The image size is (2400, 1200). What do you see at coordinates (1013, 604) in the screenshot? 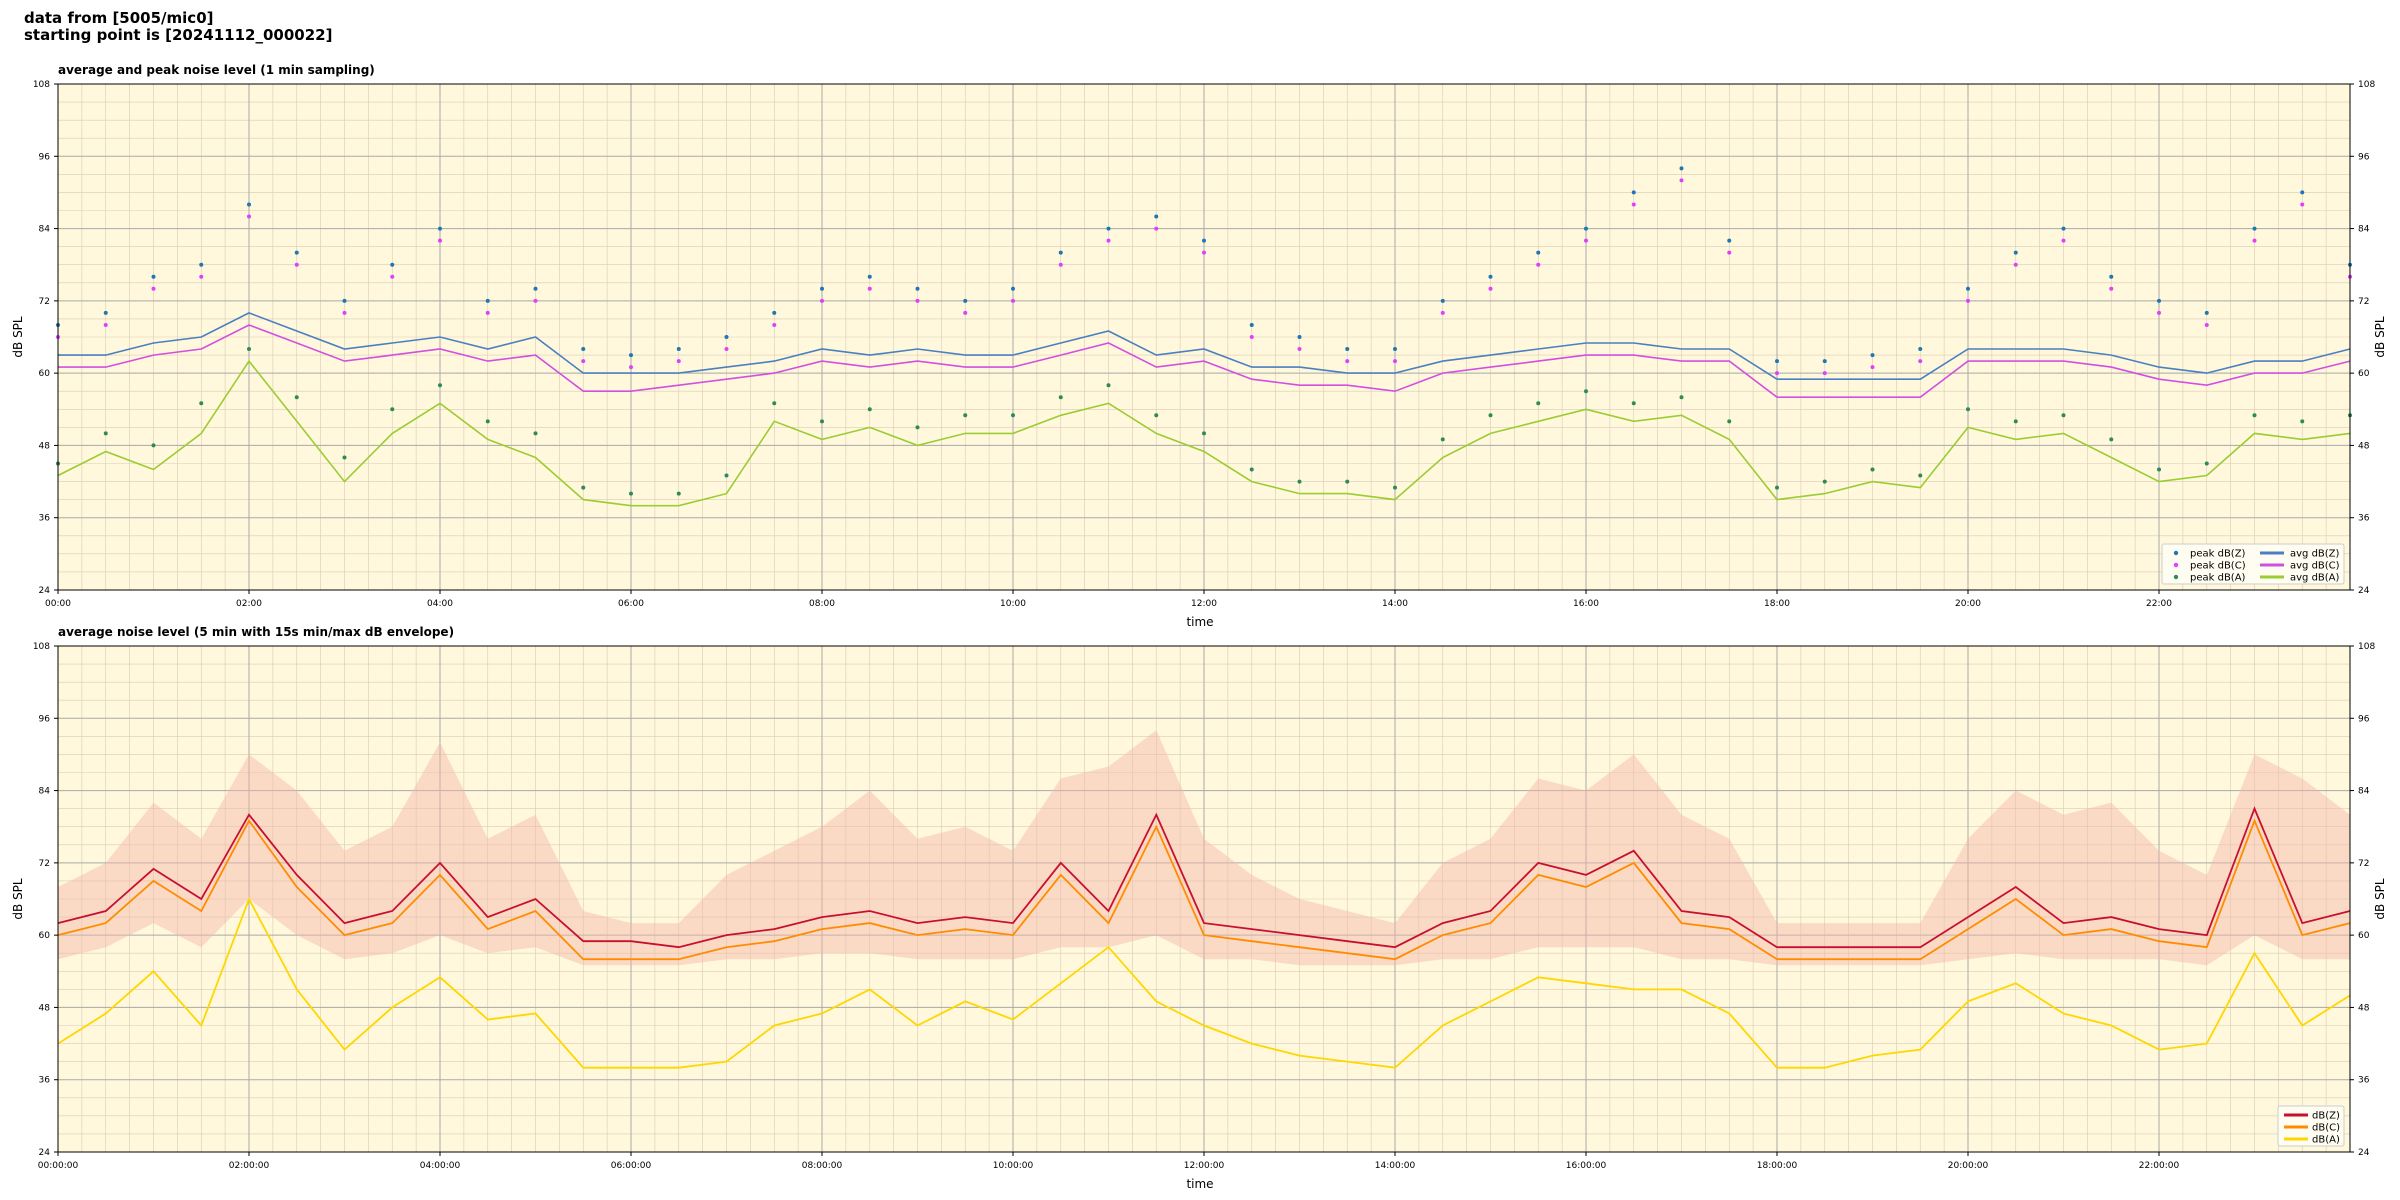
I see `x-tick-label: 10:00` at bounding box center [1013, 604].